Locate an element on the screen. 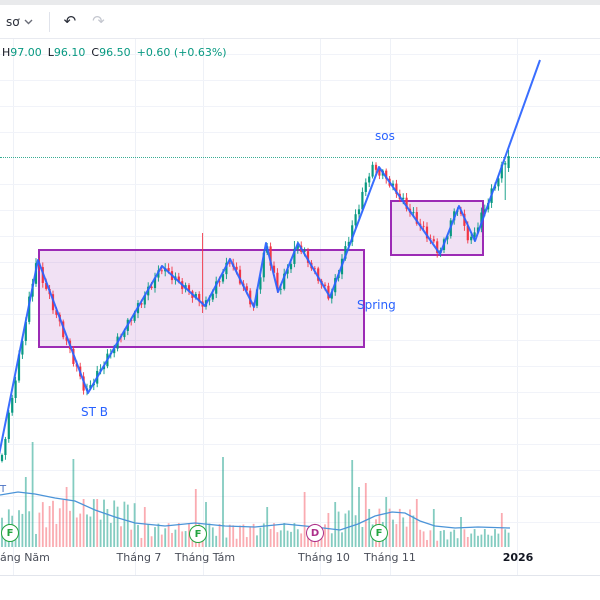  annotation-st-b: ST B is located at coordinates (94, 412).